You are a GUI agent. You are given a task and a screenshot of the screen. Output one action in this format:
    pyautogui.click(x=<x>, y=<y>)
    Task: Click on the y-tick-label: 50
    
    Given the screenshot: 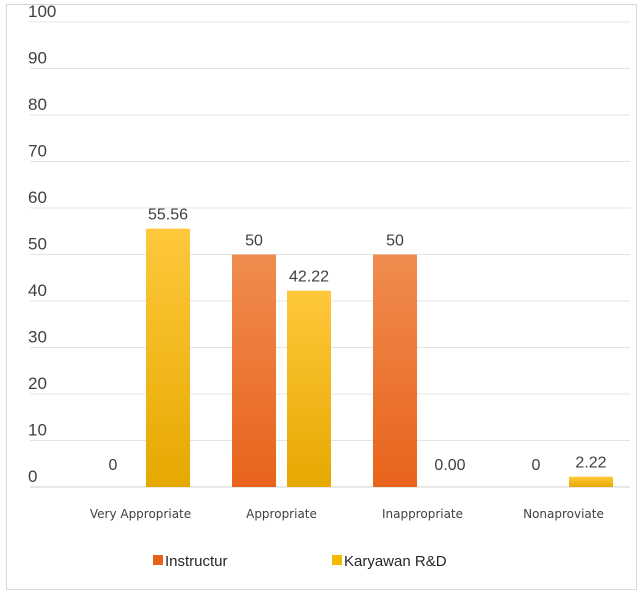 What is the action you would take?
    pyautogui.click(x=37, y=244)
    